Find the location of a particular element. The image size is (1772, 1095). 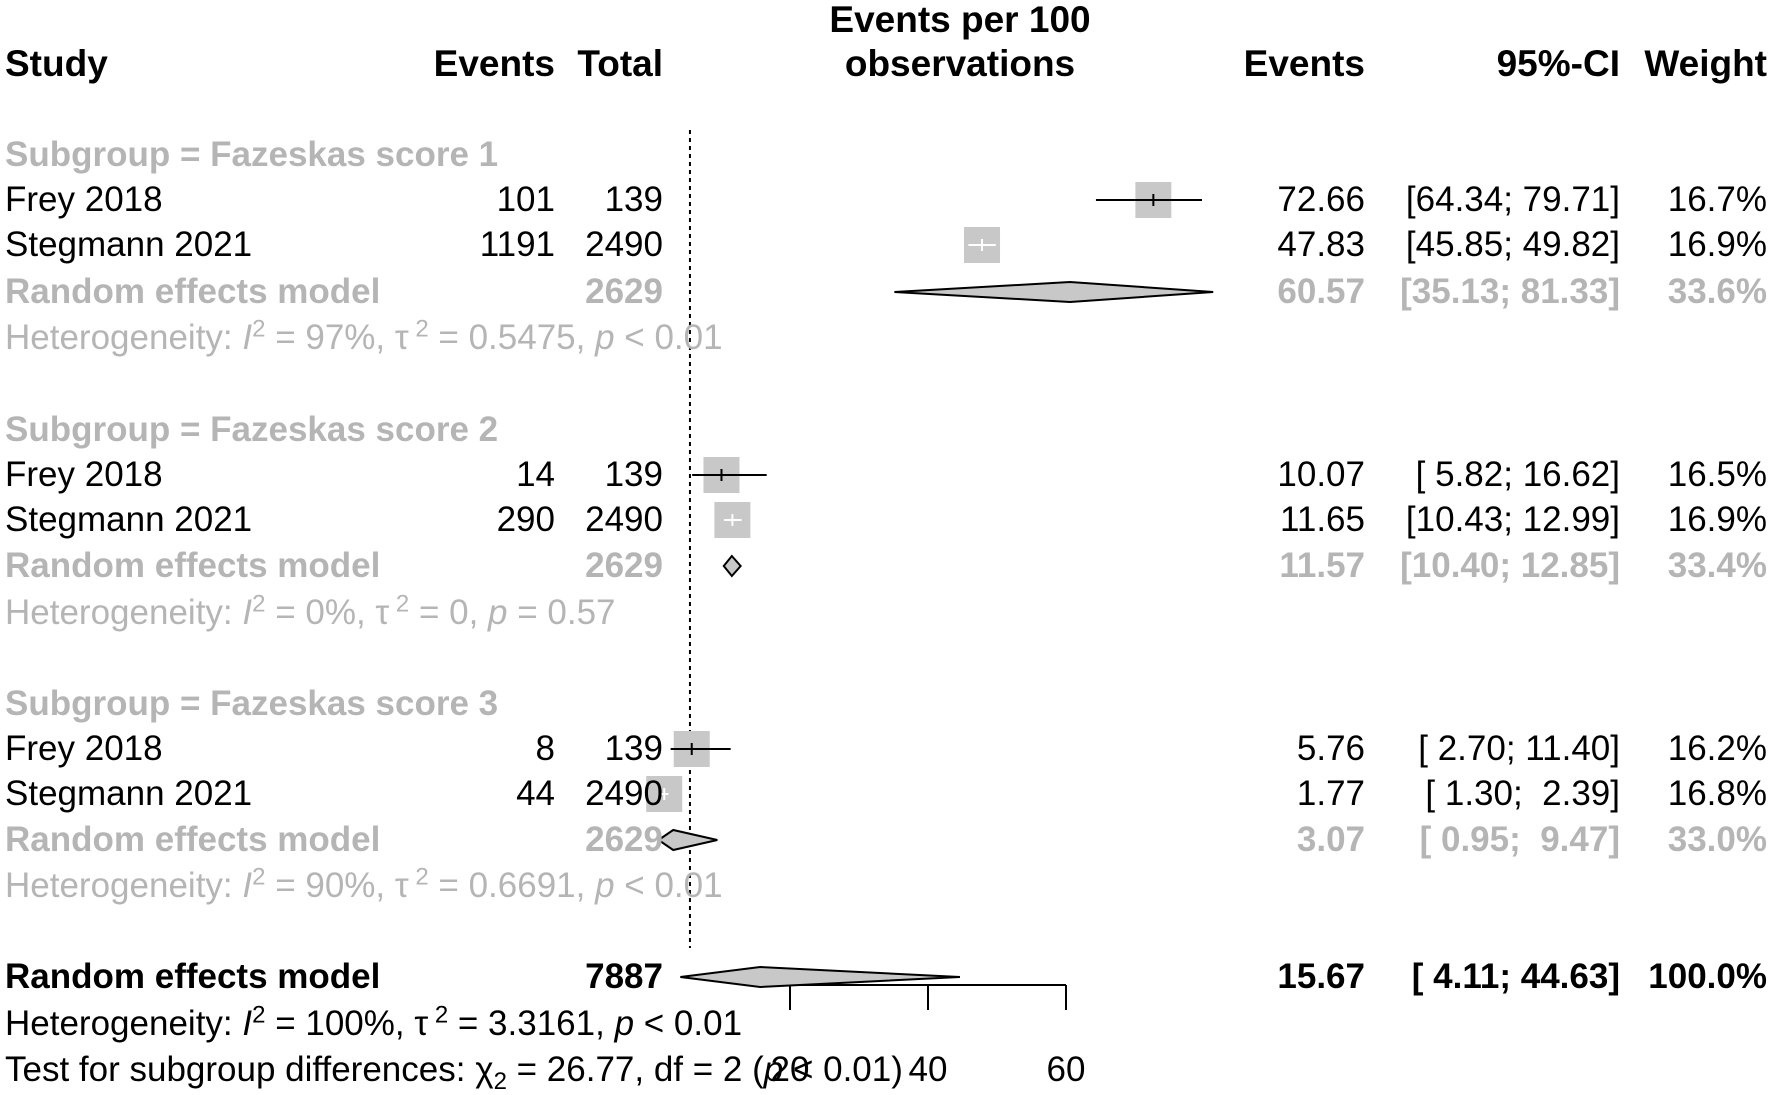

subgroup-title: Subgroup = Fazeskas score 3 is located at coordinates (252, 703).